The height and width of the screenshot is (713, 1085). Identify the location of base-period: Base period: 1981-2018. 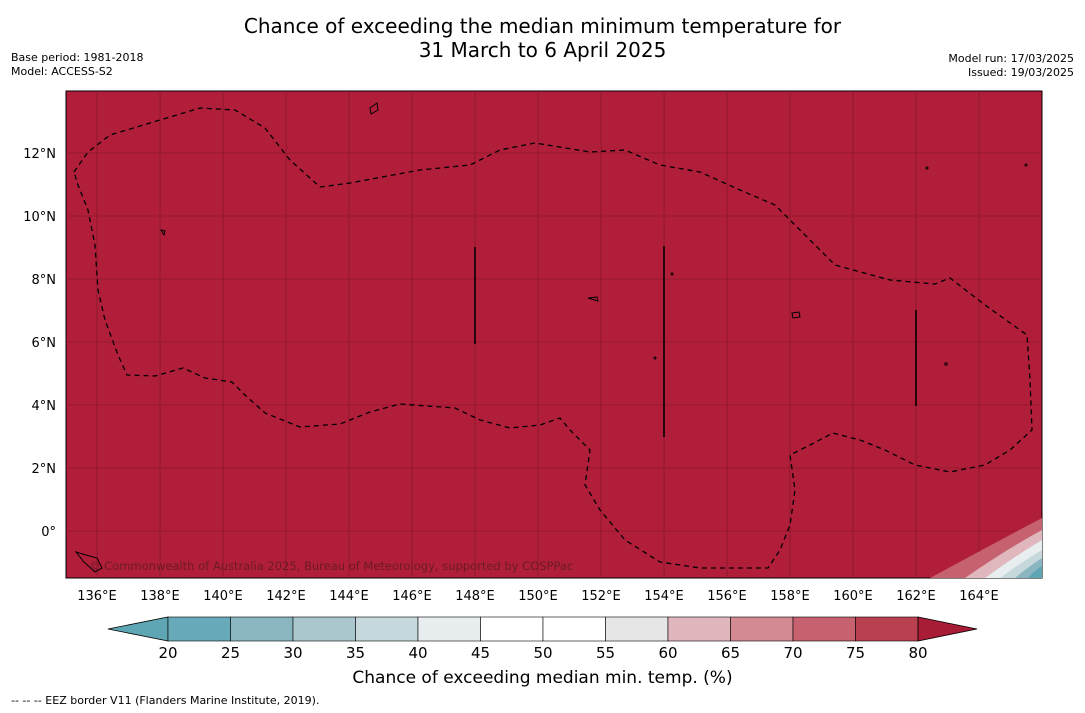
(77, 57).